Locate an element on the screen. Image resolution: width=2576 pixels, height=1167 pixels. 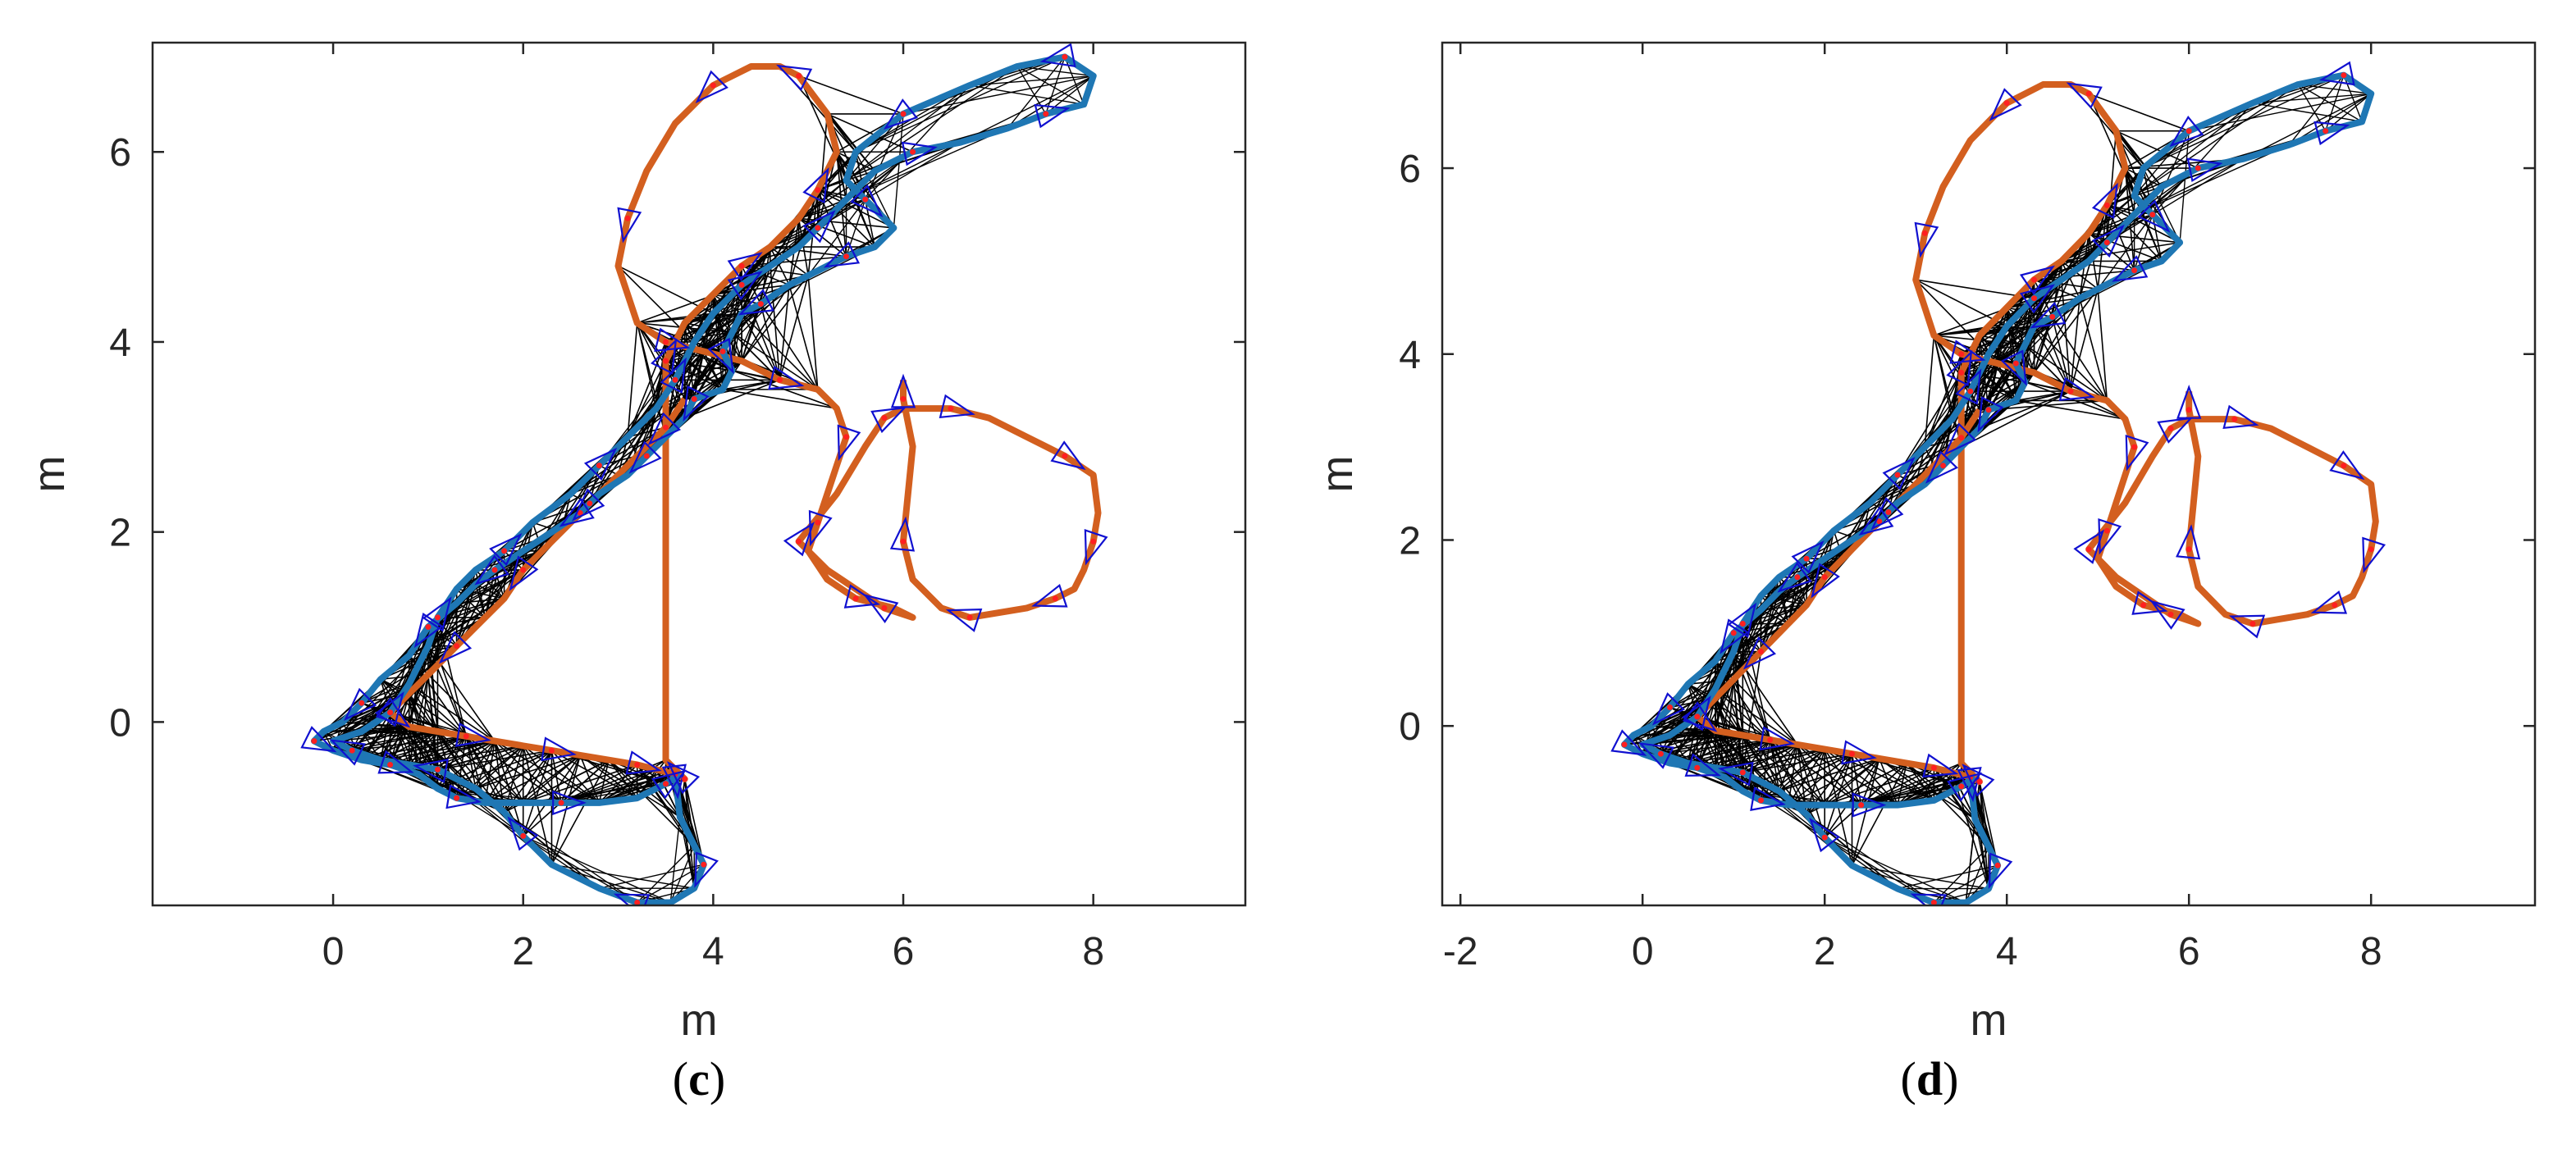
x-tick-label: 2 is located at coordinates (523, 952).